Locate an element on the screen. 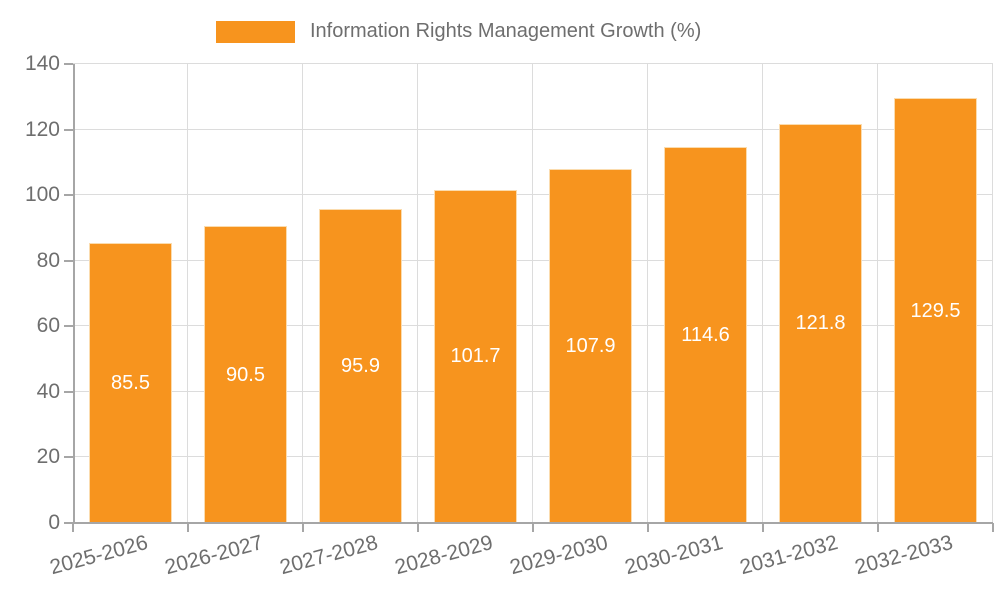 The image size is (1000, 600). bar-value-label: 107.9 is located at coordinates (590, 346).